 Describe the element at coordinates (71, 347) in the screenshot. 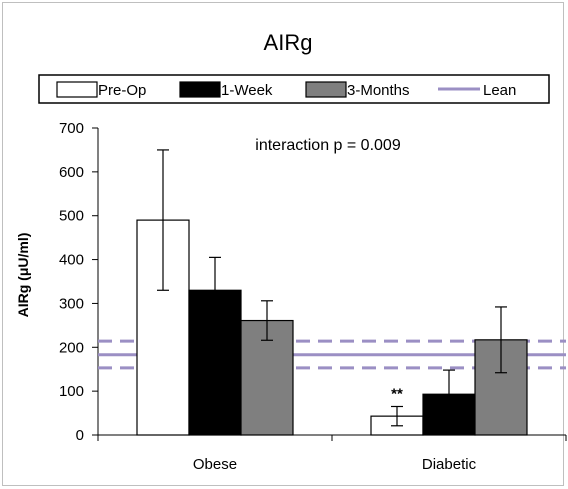

I see `y-tick-label: 200` at that location.